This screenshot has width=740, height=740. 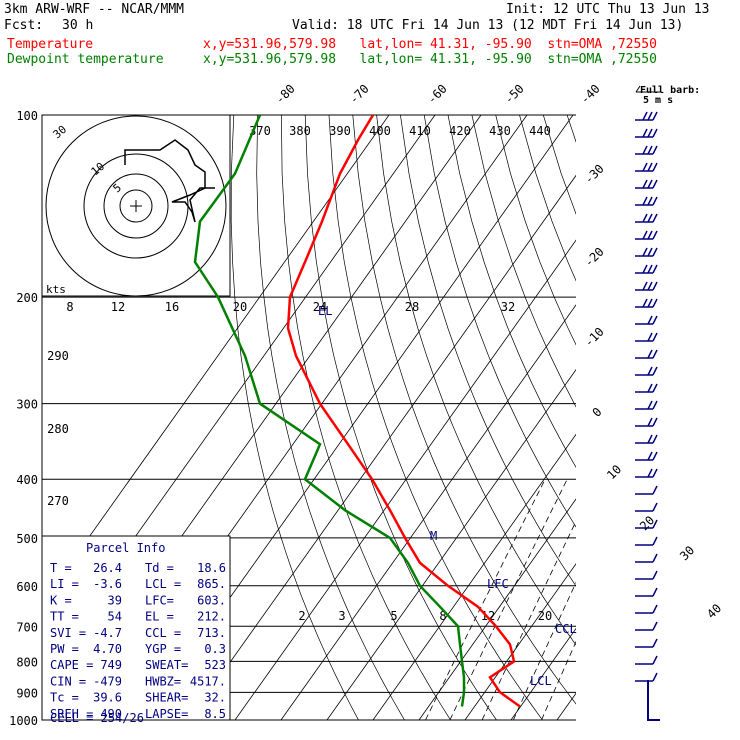 I want to click on parcel-row-value-left: -4.7, so click(x=107, y=633).